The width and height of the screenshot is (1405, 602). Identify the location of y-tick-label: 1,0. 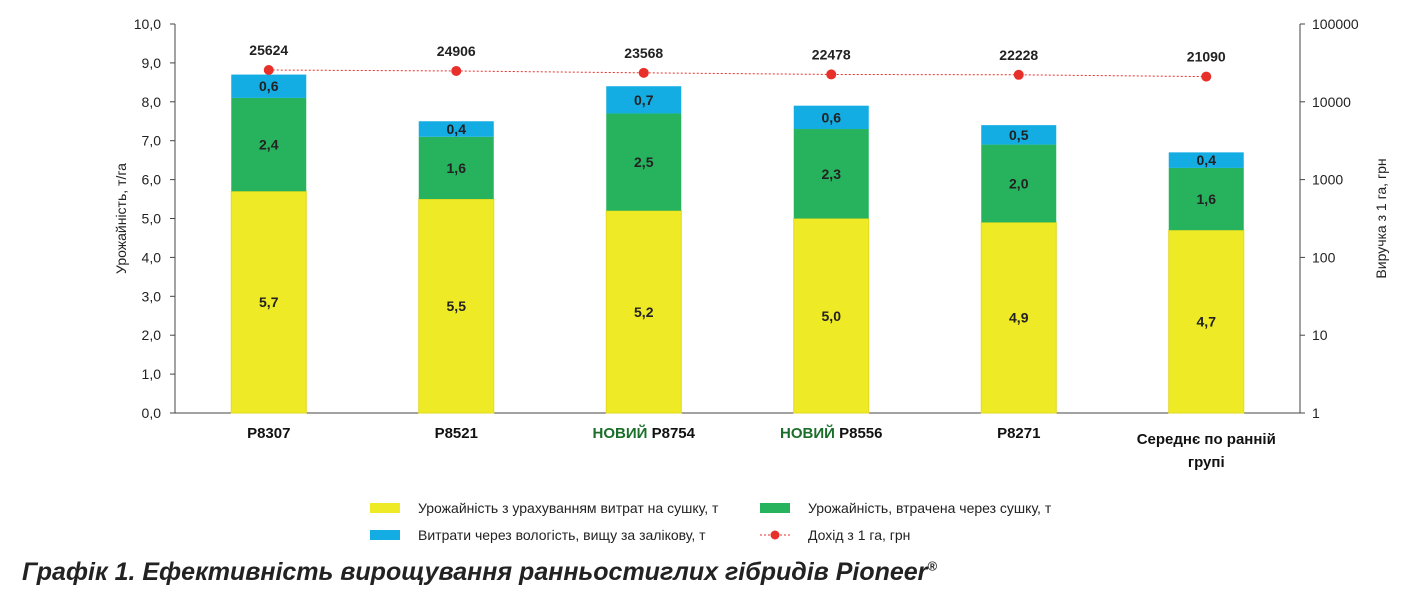
(152, 374).